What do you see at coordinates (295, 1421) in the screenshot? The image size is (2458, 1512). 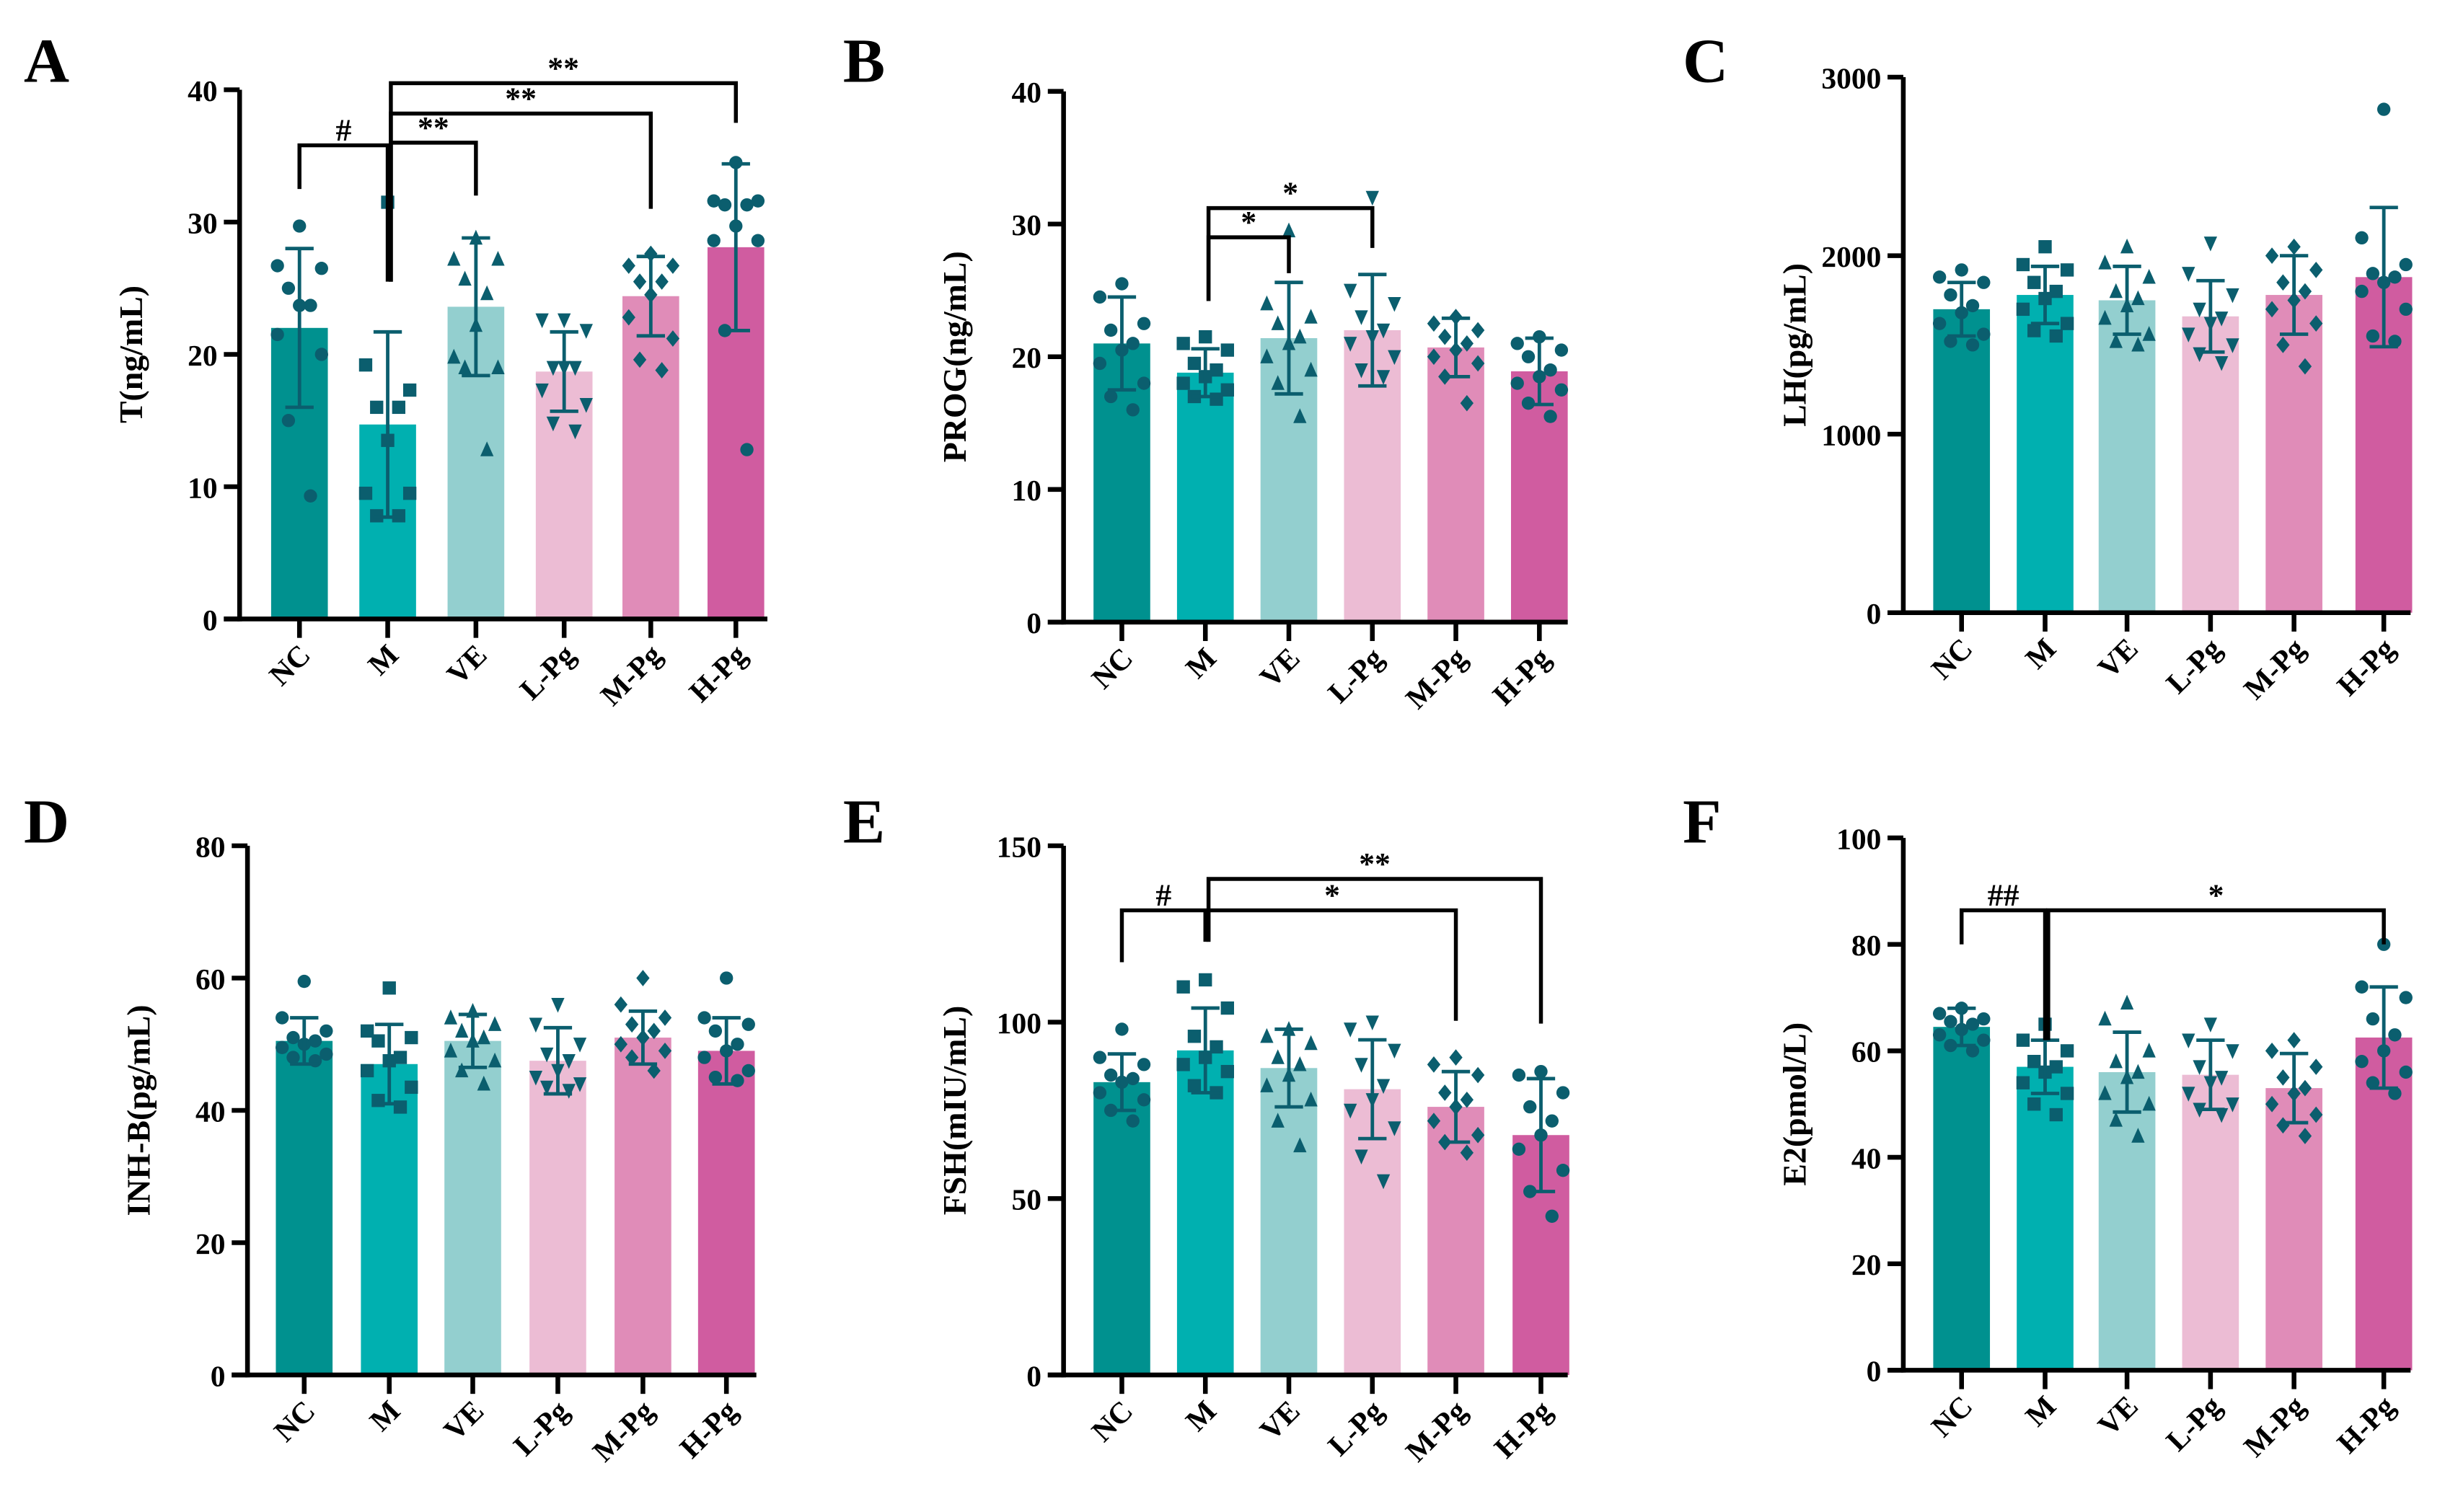 I see `x-tick-label: NC` at bounding box center [295, 1421].